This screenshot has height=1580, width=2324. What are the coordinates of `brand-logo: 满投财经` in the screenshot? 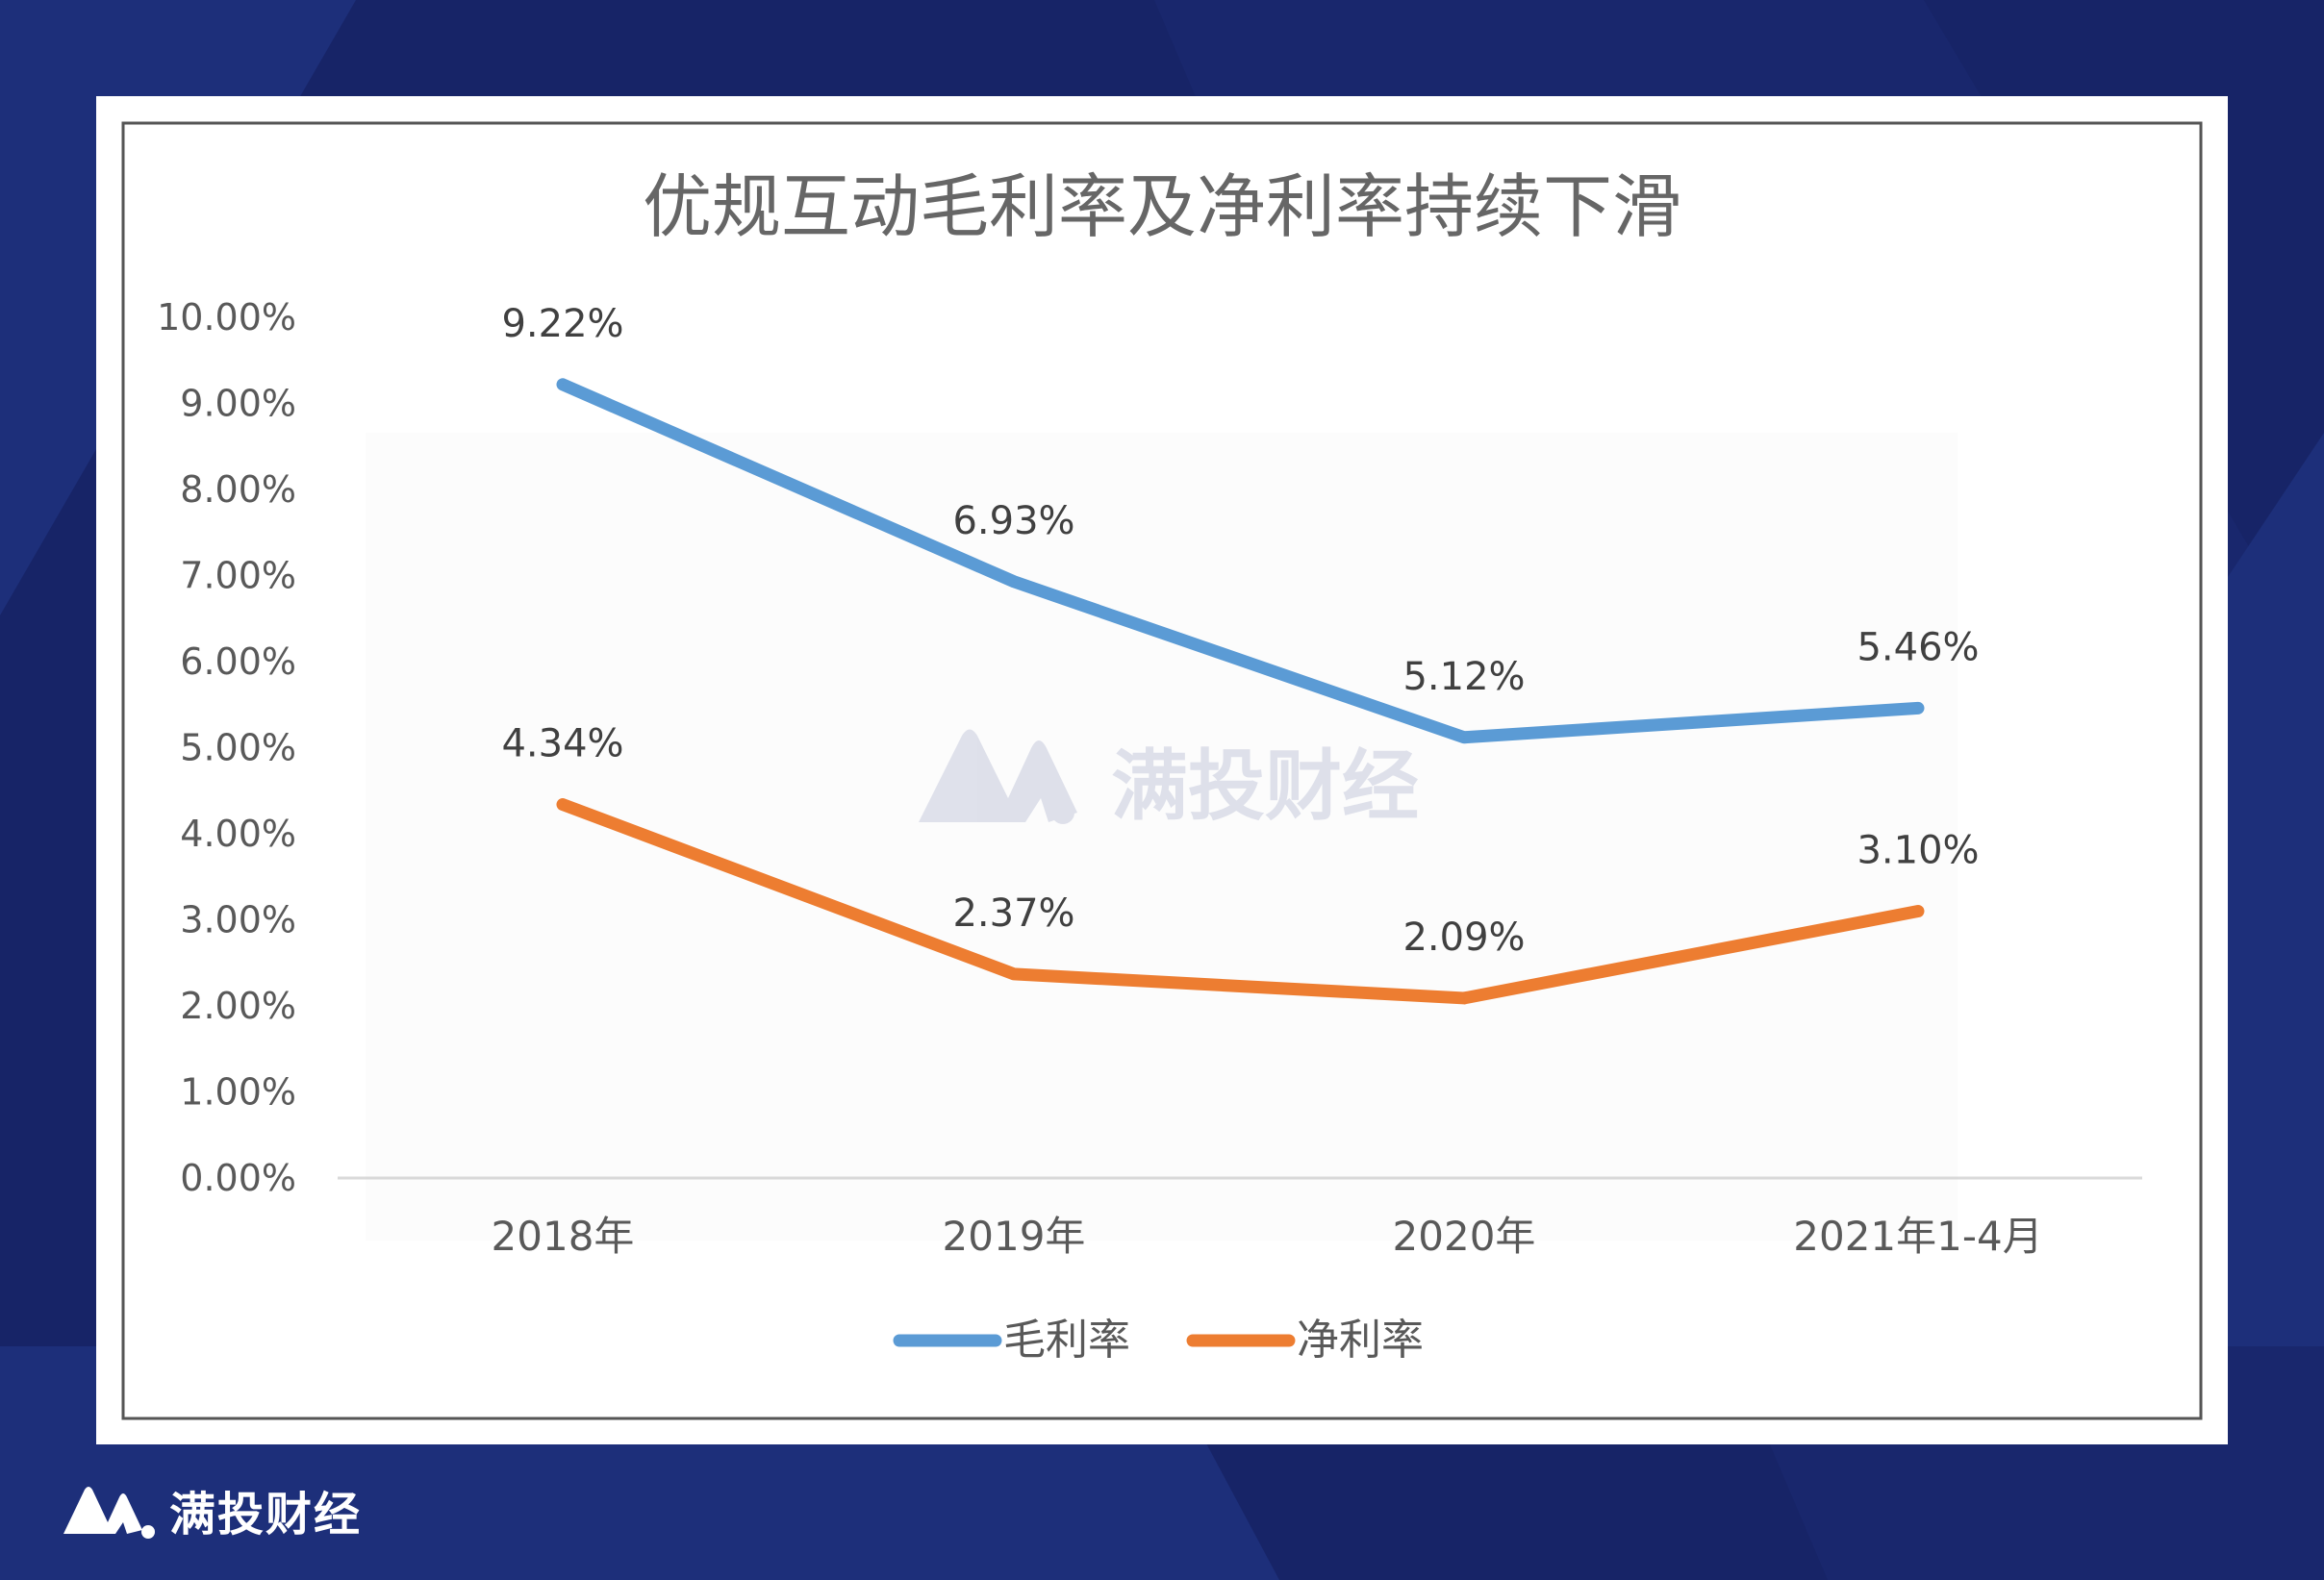 It's located at (211, 1509).